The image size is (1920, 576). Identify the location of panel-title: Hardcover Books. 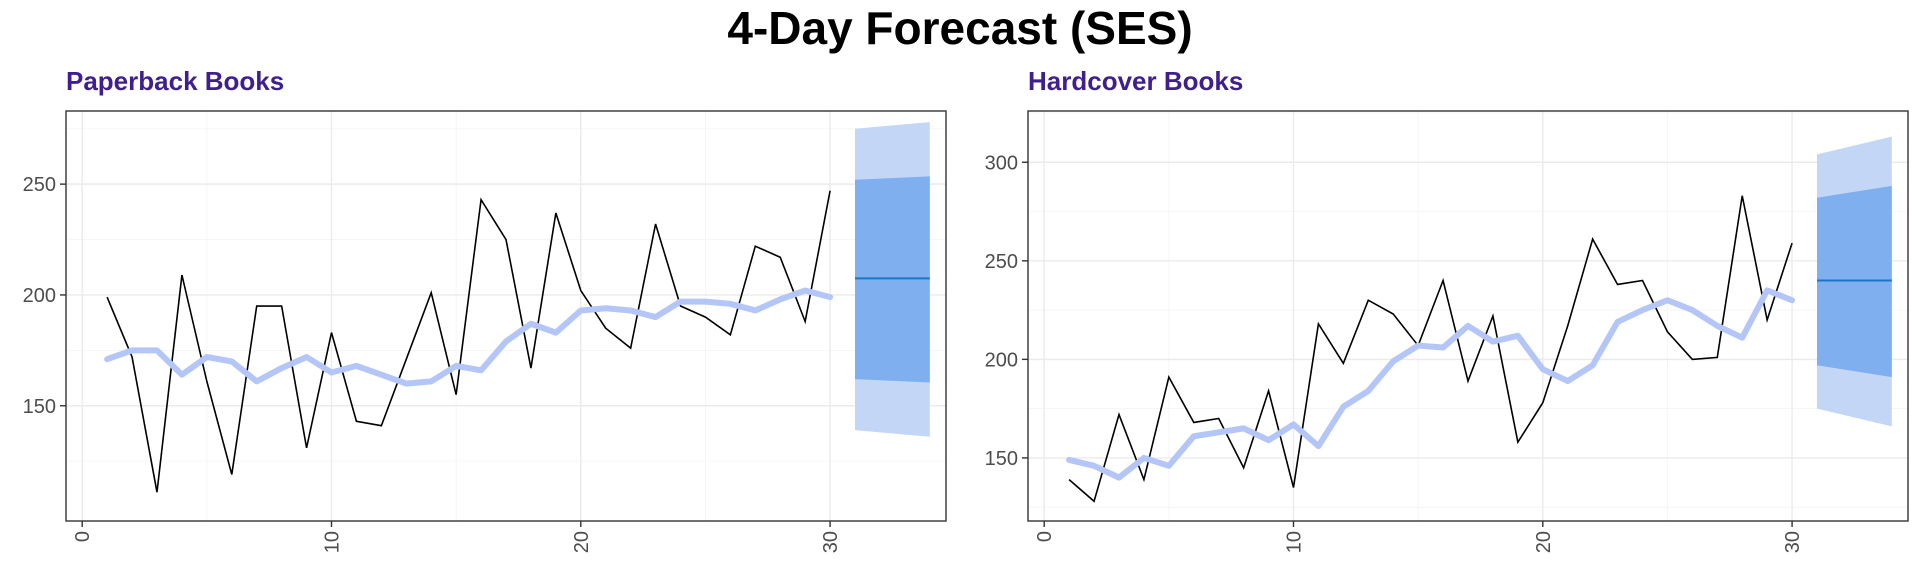
(1135, 81).